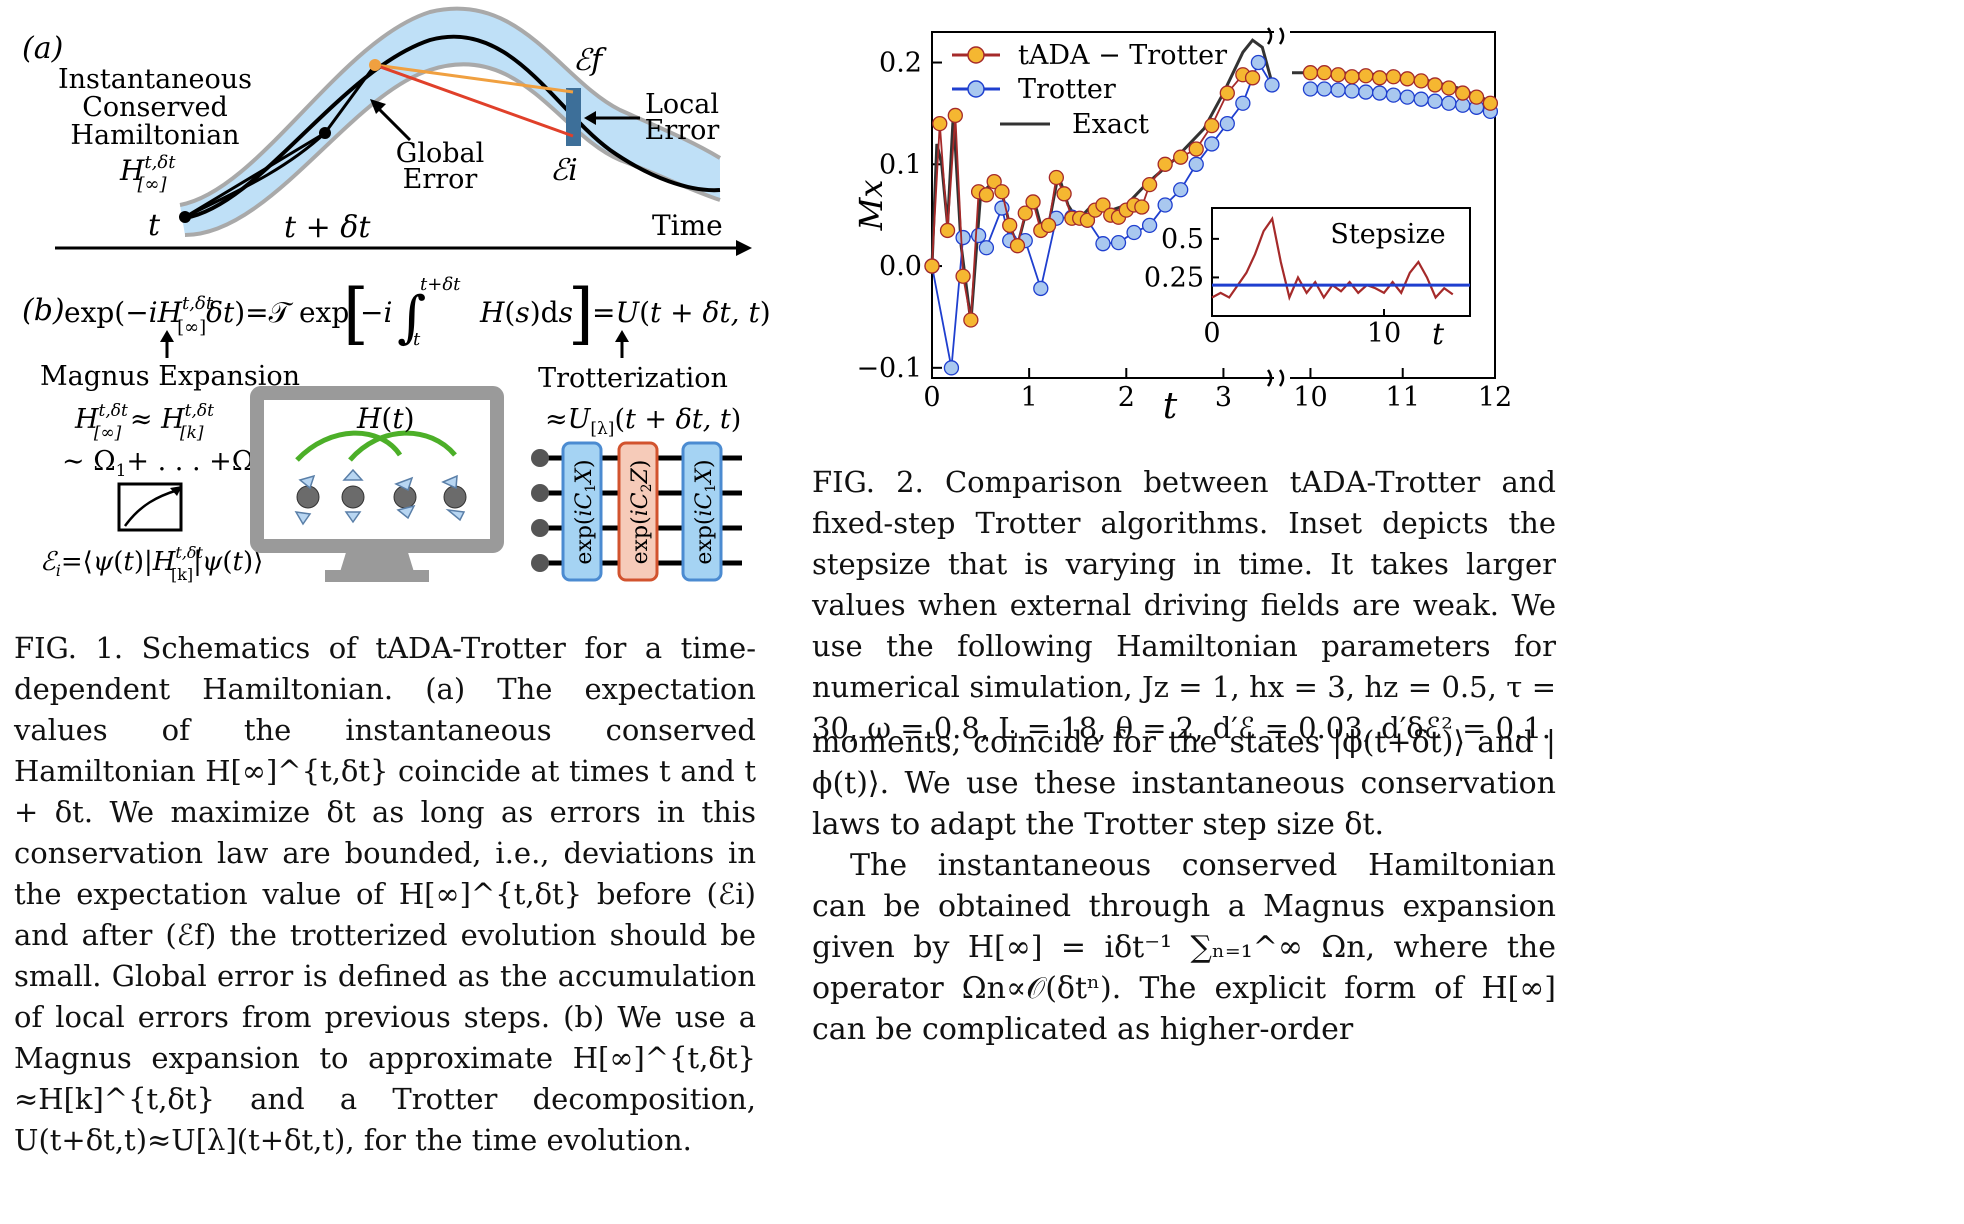 This screenshot has height=1224, width=1964. What do you see at coordinates (385, 418) in the screenshot?
I see `monitor-label: H(t)` at bounding box center [385, 418].